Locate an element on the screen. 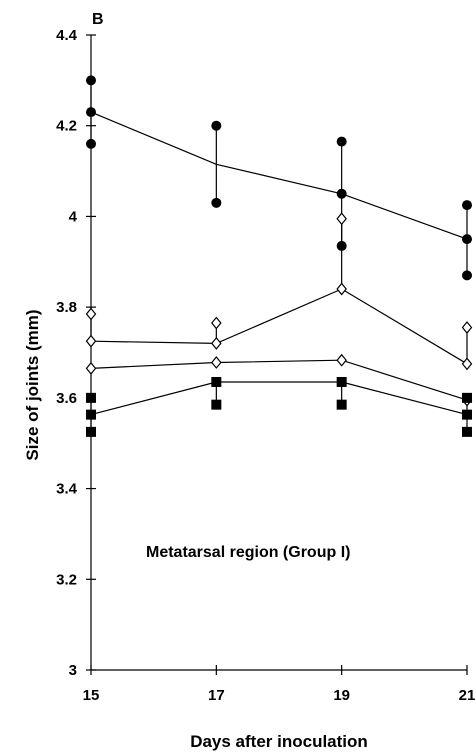 The image size is (476, 754). x-axis-title: Days after inoculation is located at coordinates (279, 741).